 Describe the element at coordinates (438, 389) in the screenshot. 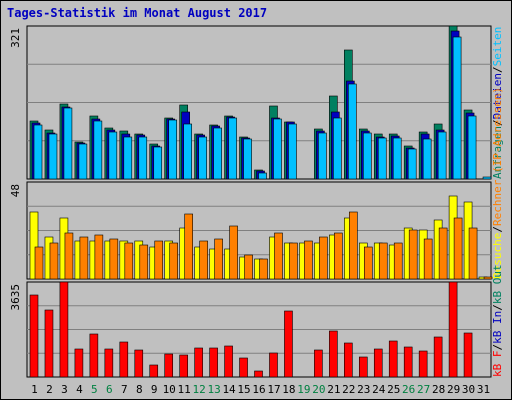

I see `x-tick-label: 28` at that location.